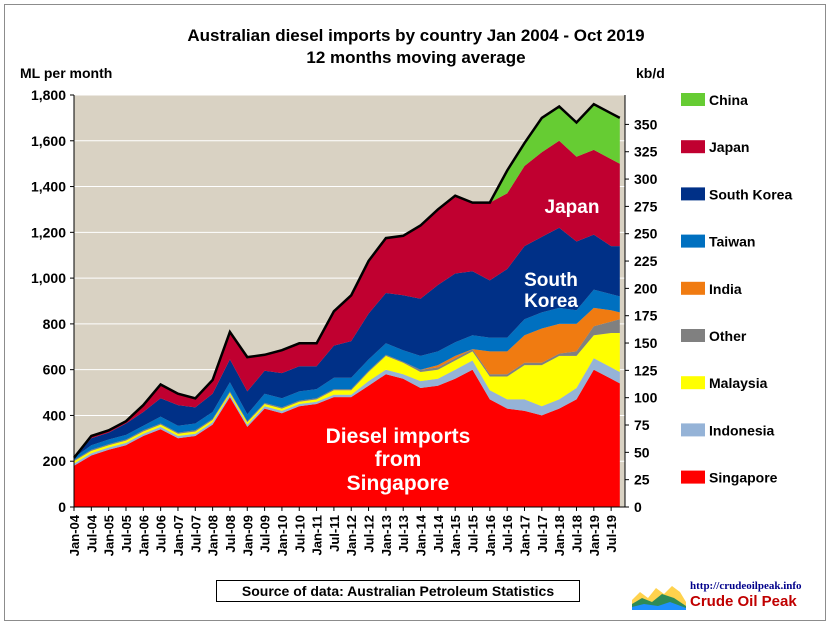 The image size is (832, 627). I want to click on y-tick-label-right: 175, so click(646, 316).